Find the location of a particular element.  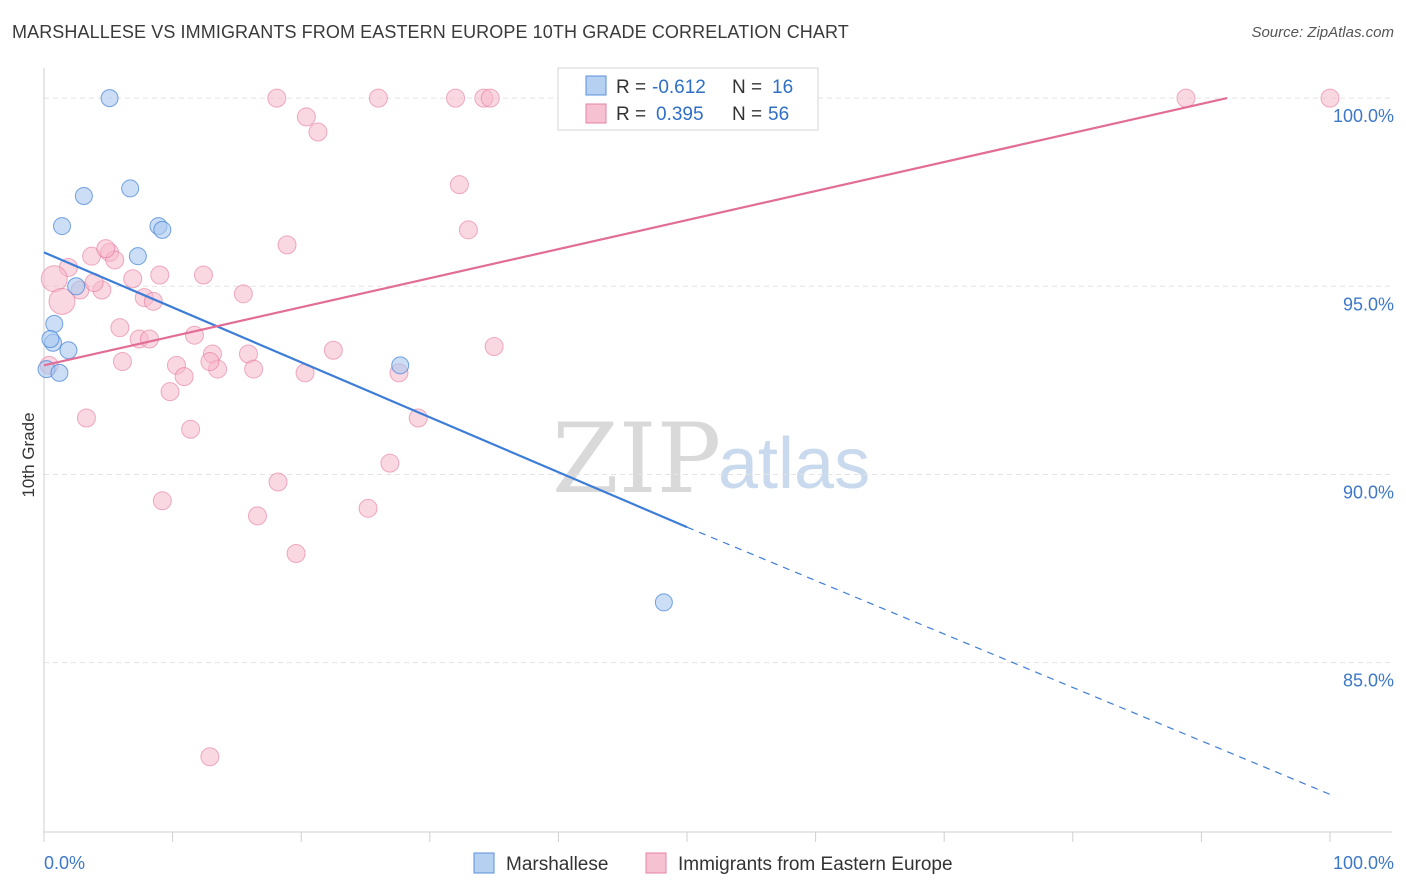

legend-r-label-2: R = is located at coordinates (631, 114).